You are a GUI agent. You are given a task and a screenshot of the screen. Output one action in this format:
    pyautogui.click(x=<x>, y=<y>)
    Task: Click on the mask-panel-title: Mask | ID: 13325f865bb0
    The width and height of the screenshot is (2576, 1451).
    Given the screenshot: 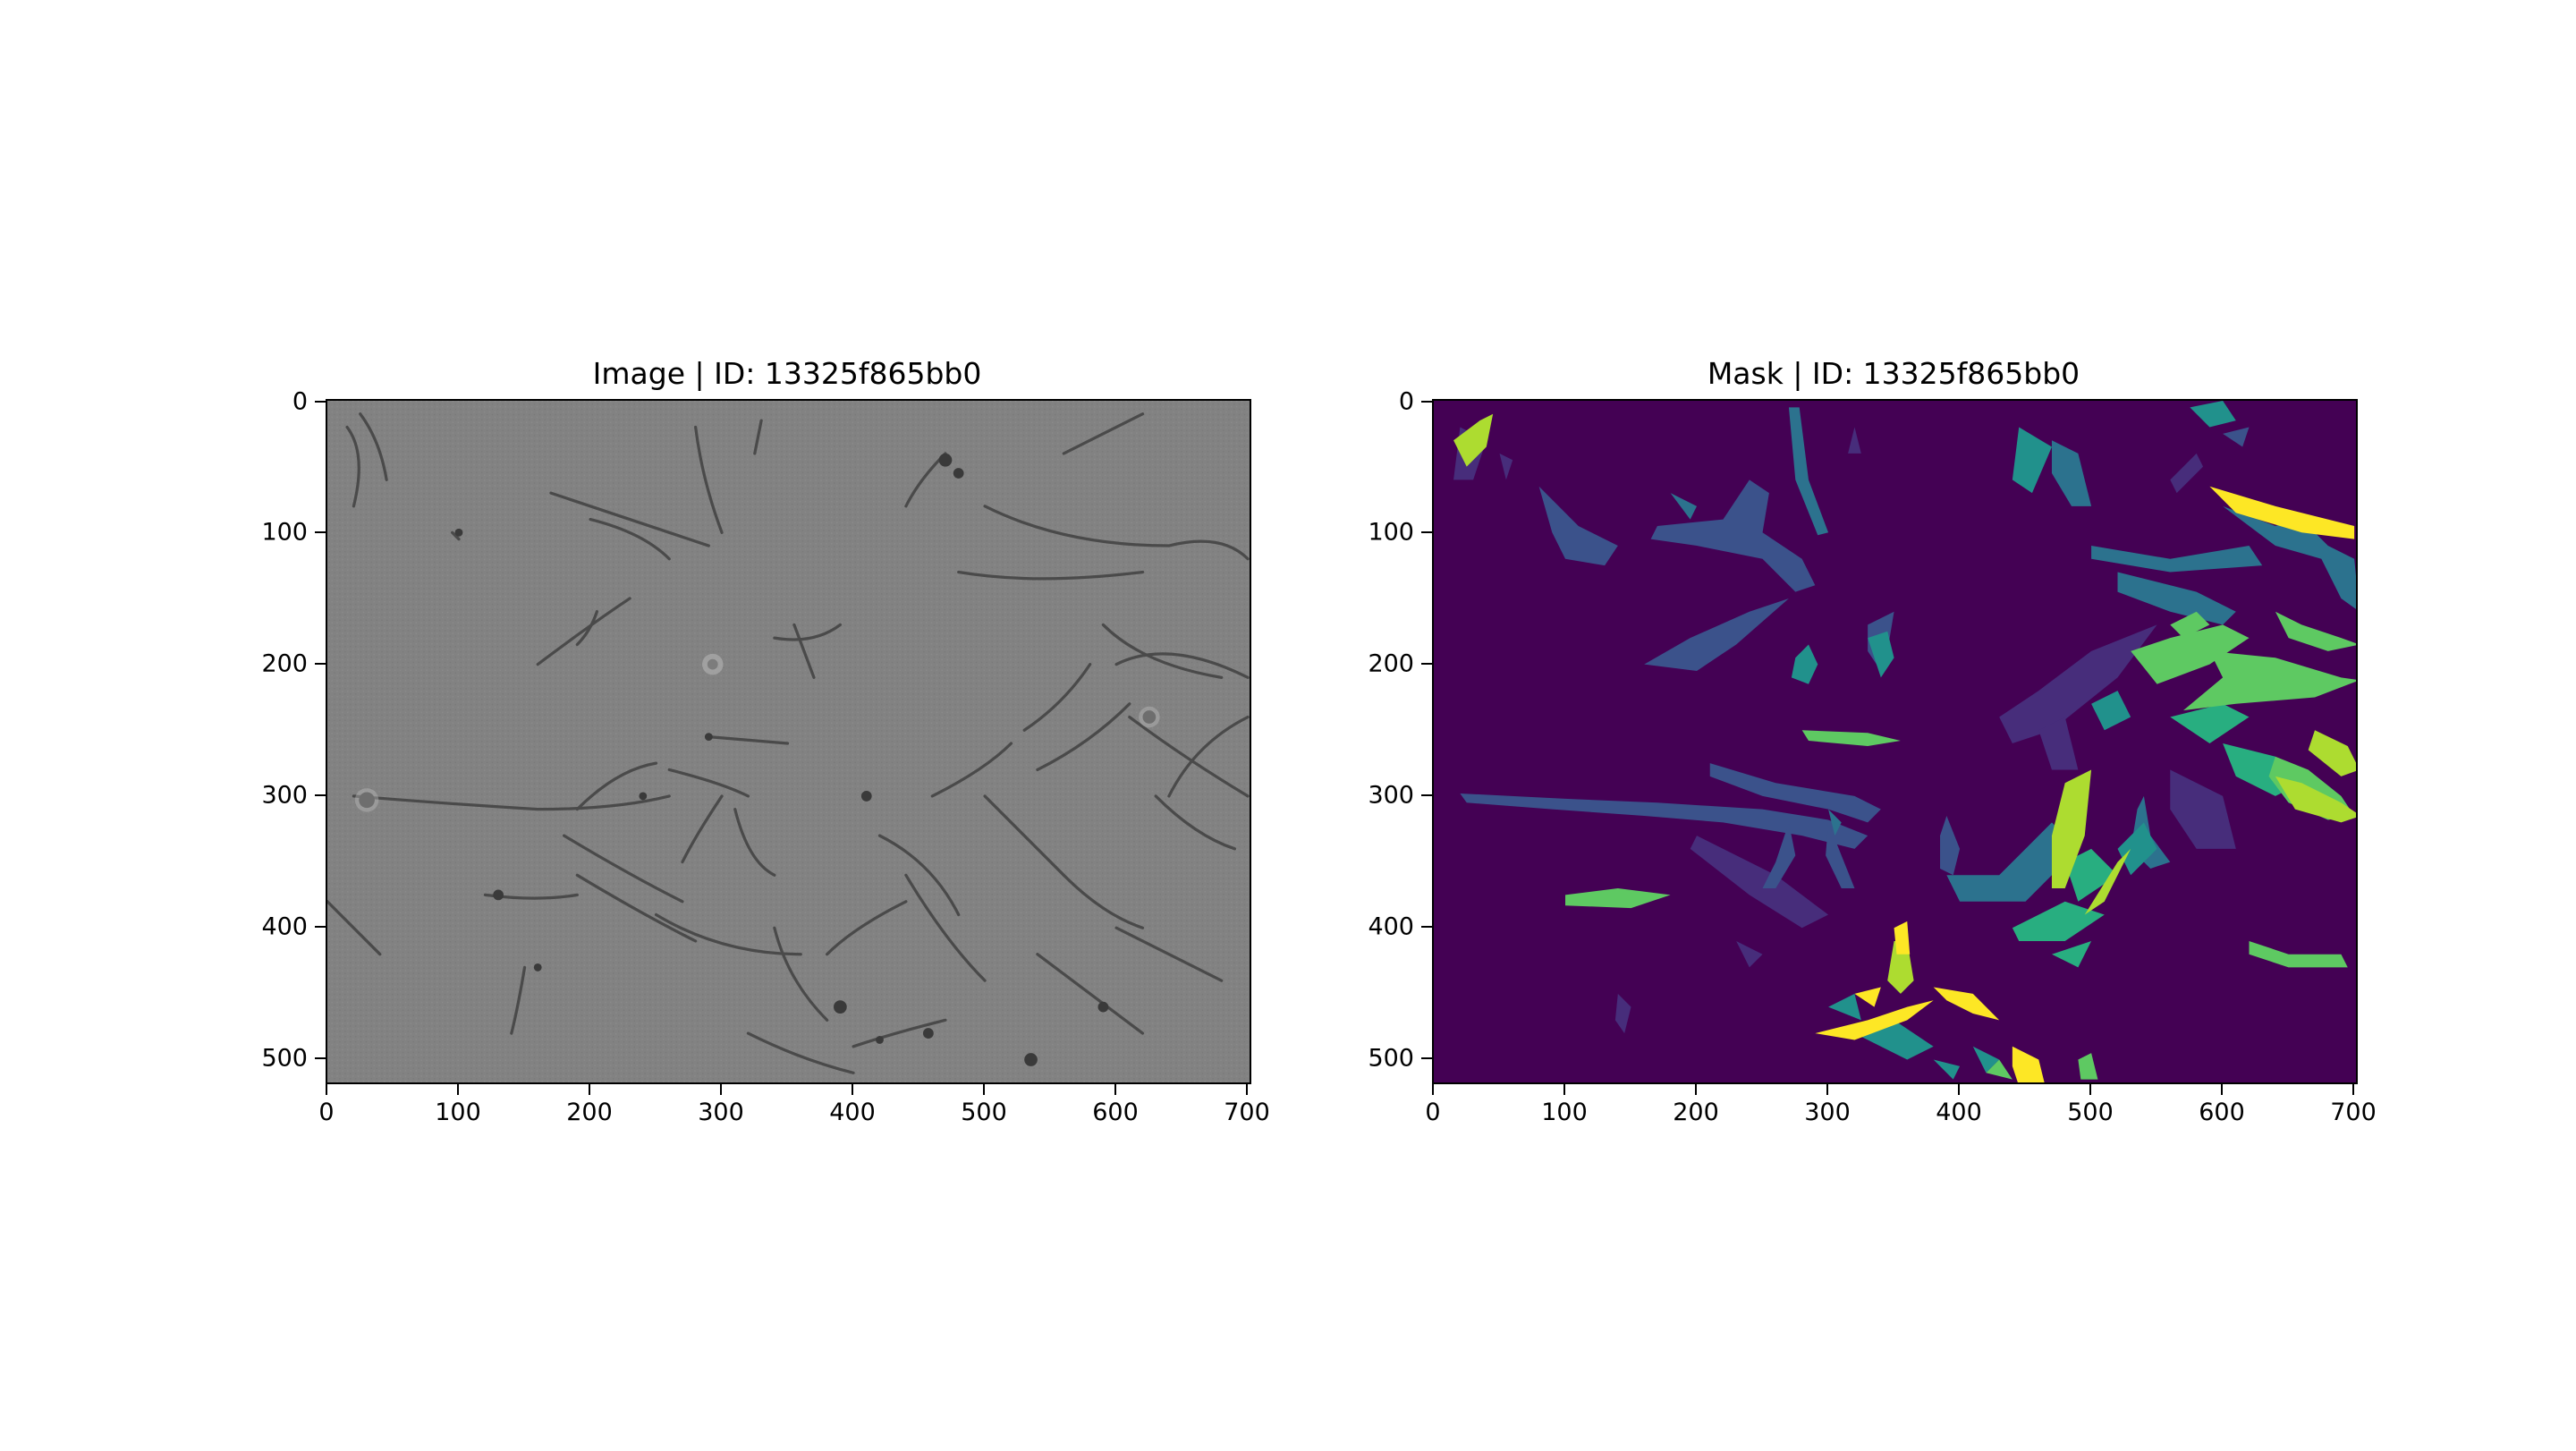 What is the action you would take?
    pyautogui.click(x=1893, y=373)
    